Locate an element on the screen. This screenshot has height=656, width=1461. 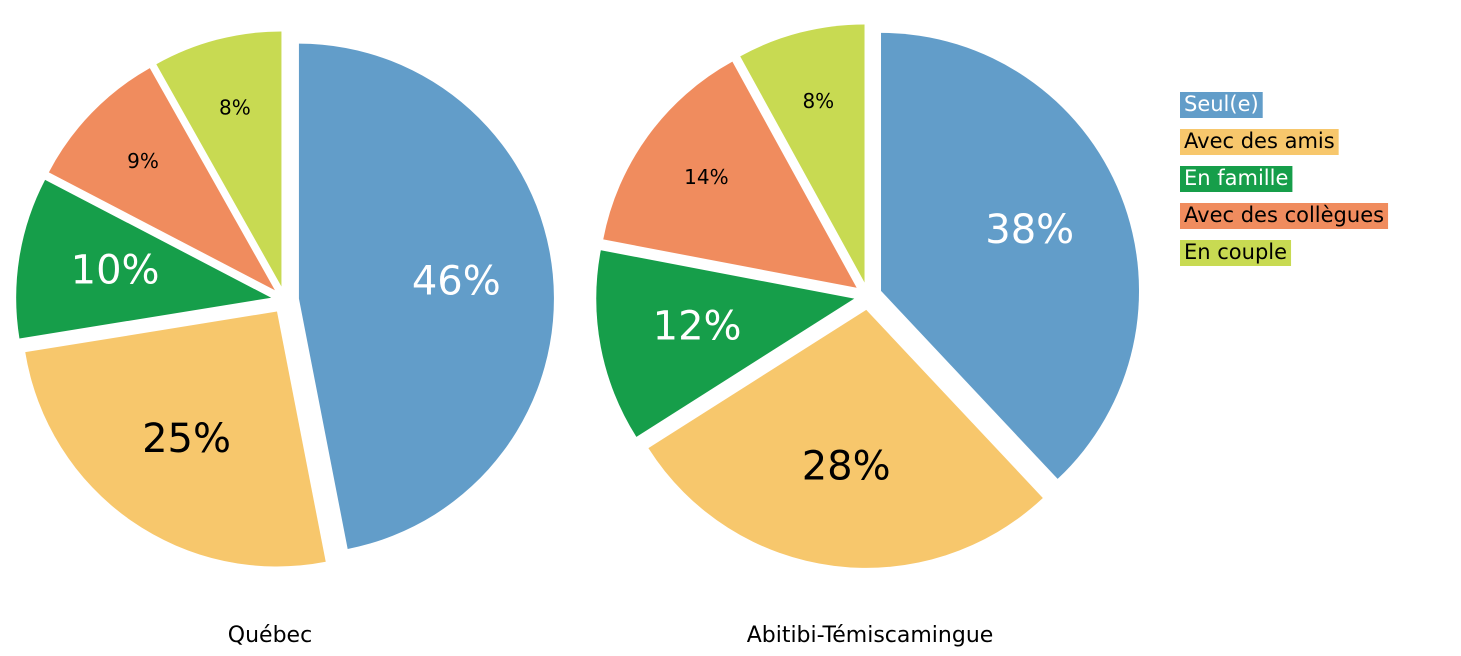
legend-label: Seul(e) is located at coordinates (1221, 104).